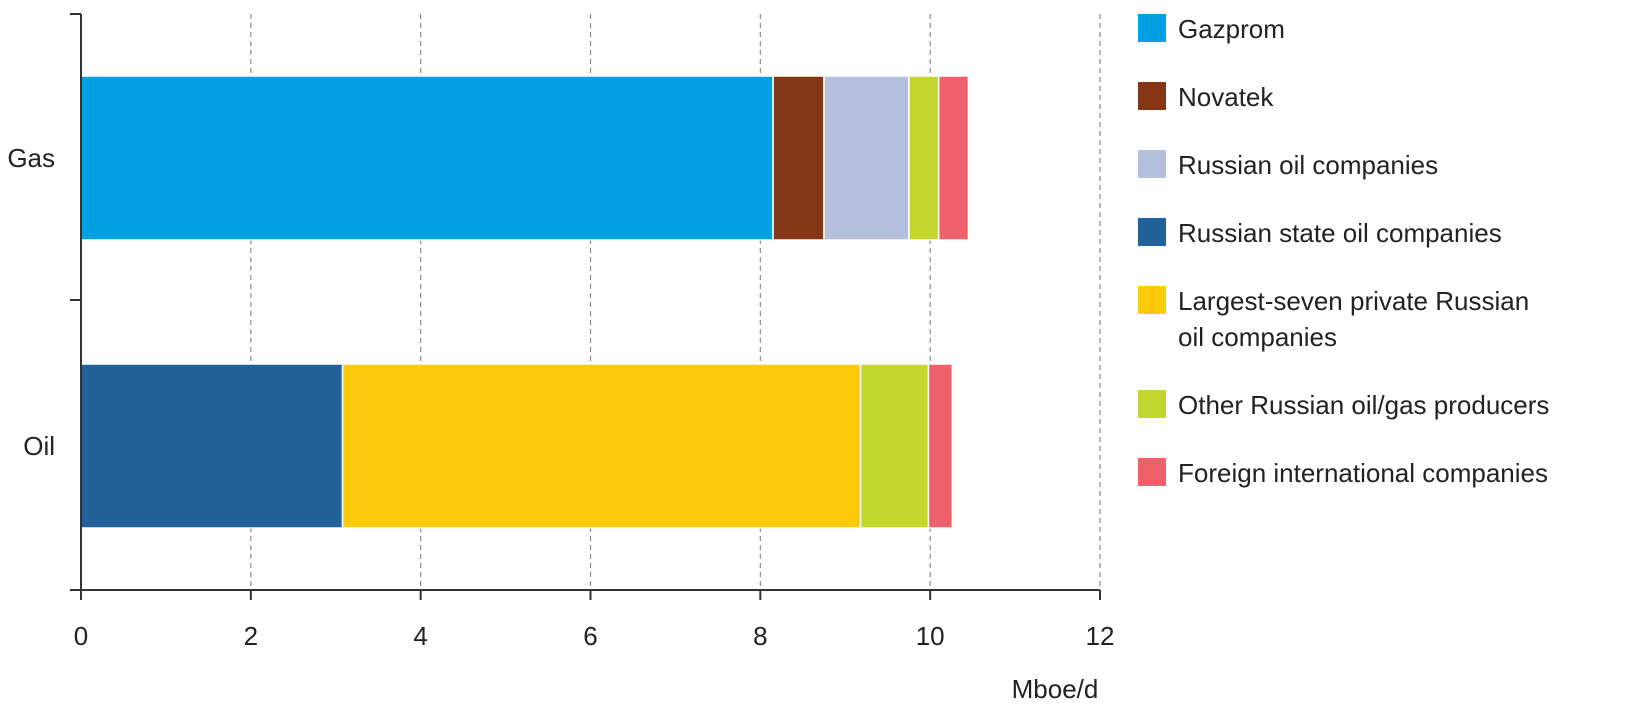 Image resolution: width=1628 pixels, height=726 pixels. What do you see at coordinates (930, 636) in the screenshot?
I see `x-tick-label: 10` at bounding box center [930, 636].